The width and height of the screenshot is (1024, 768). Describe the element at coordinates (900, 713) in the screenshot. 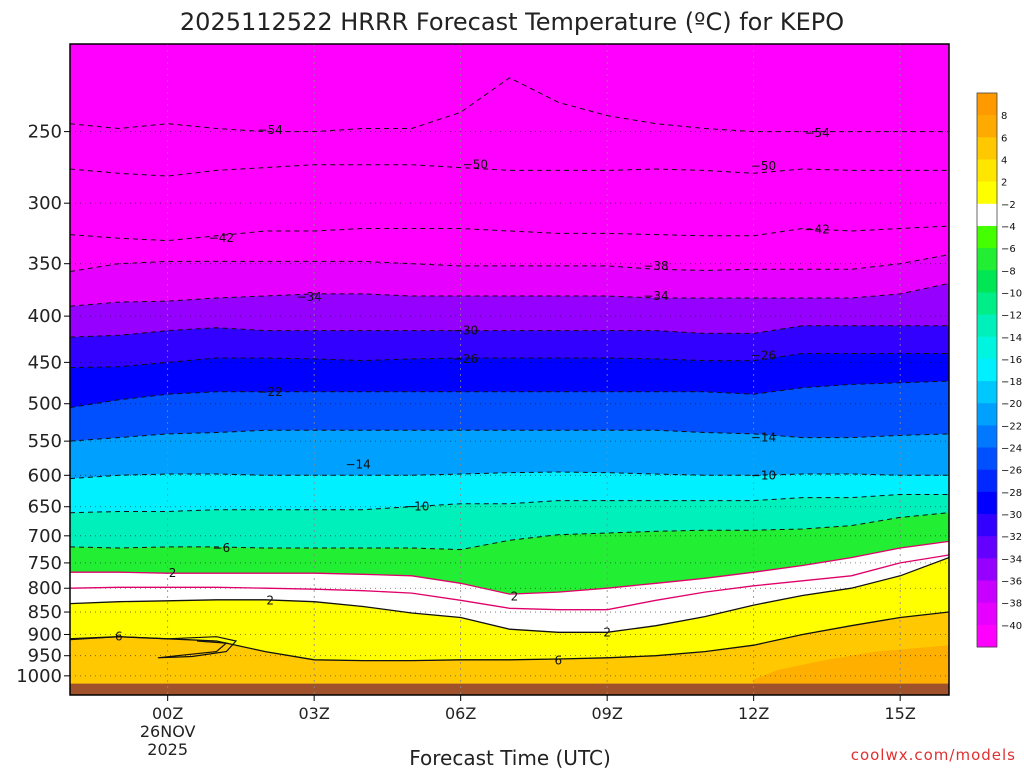

I see `xtick-label-15: 15Z` at that location.